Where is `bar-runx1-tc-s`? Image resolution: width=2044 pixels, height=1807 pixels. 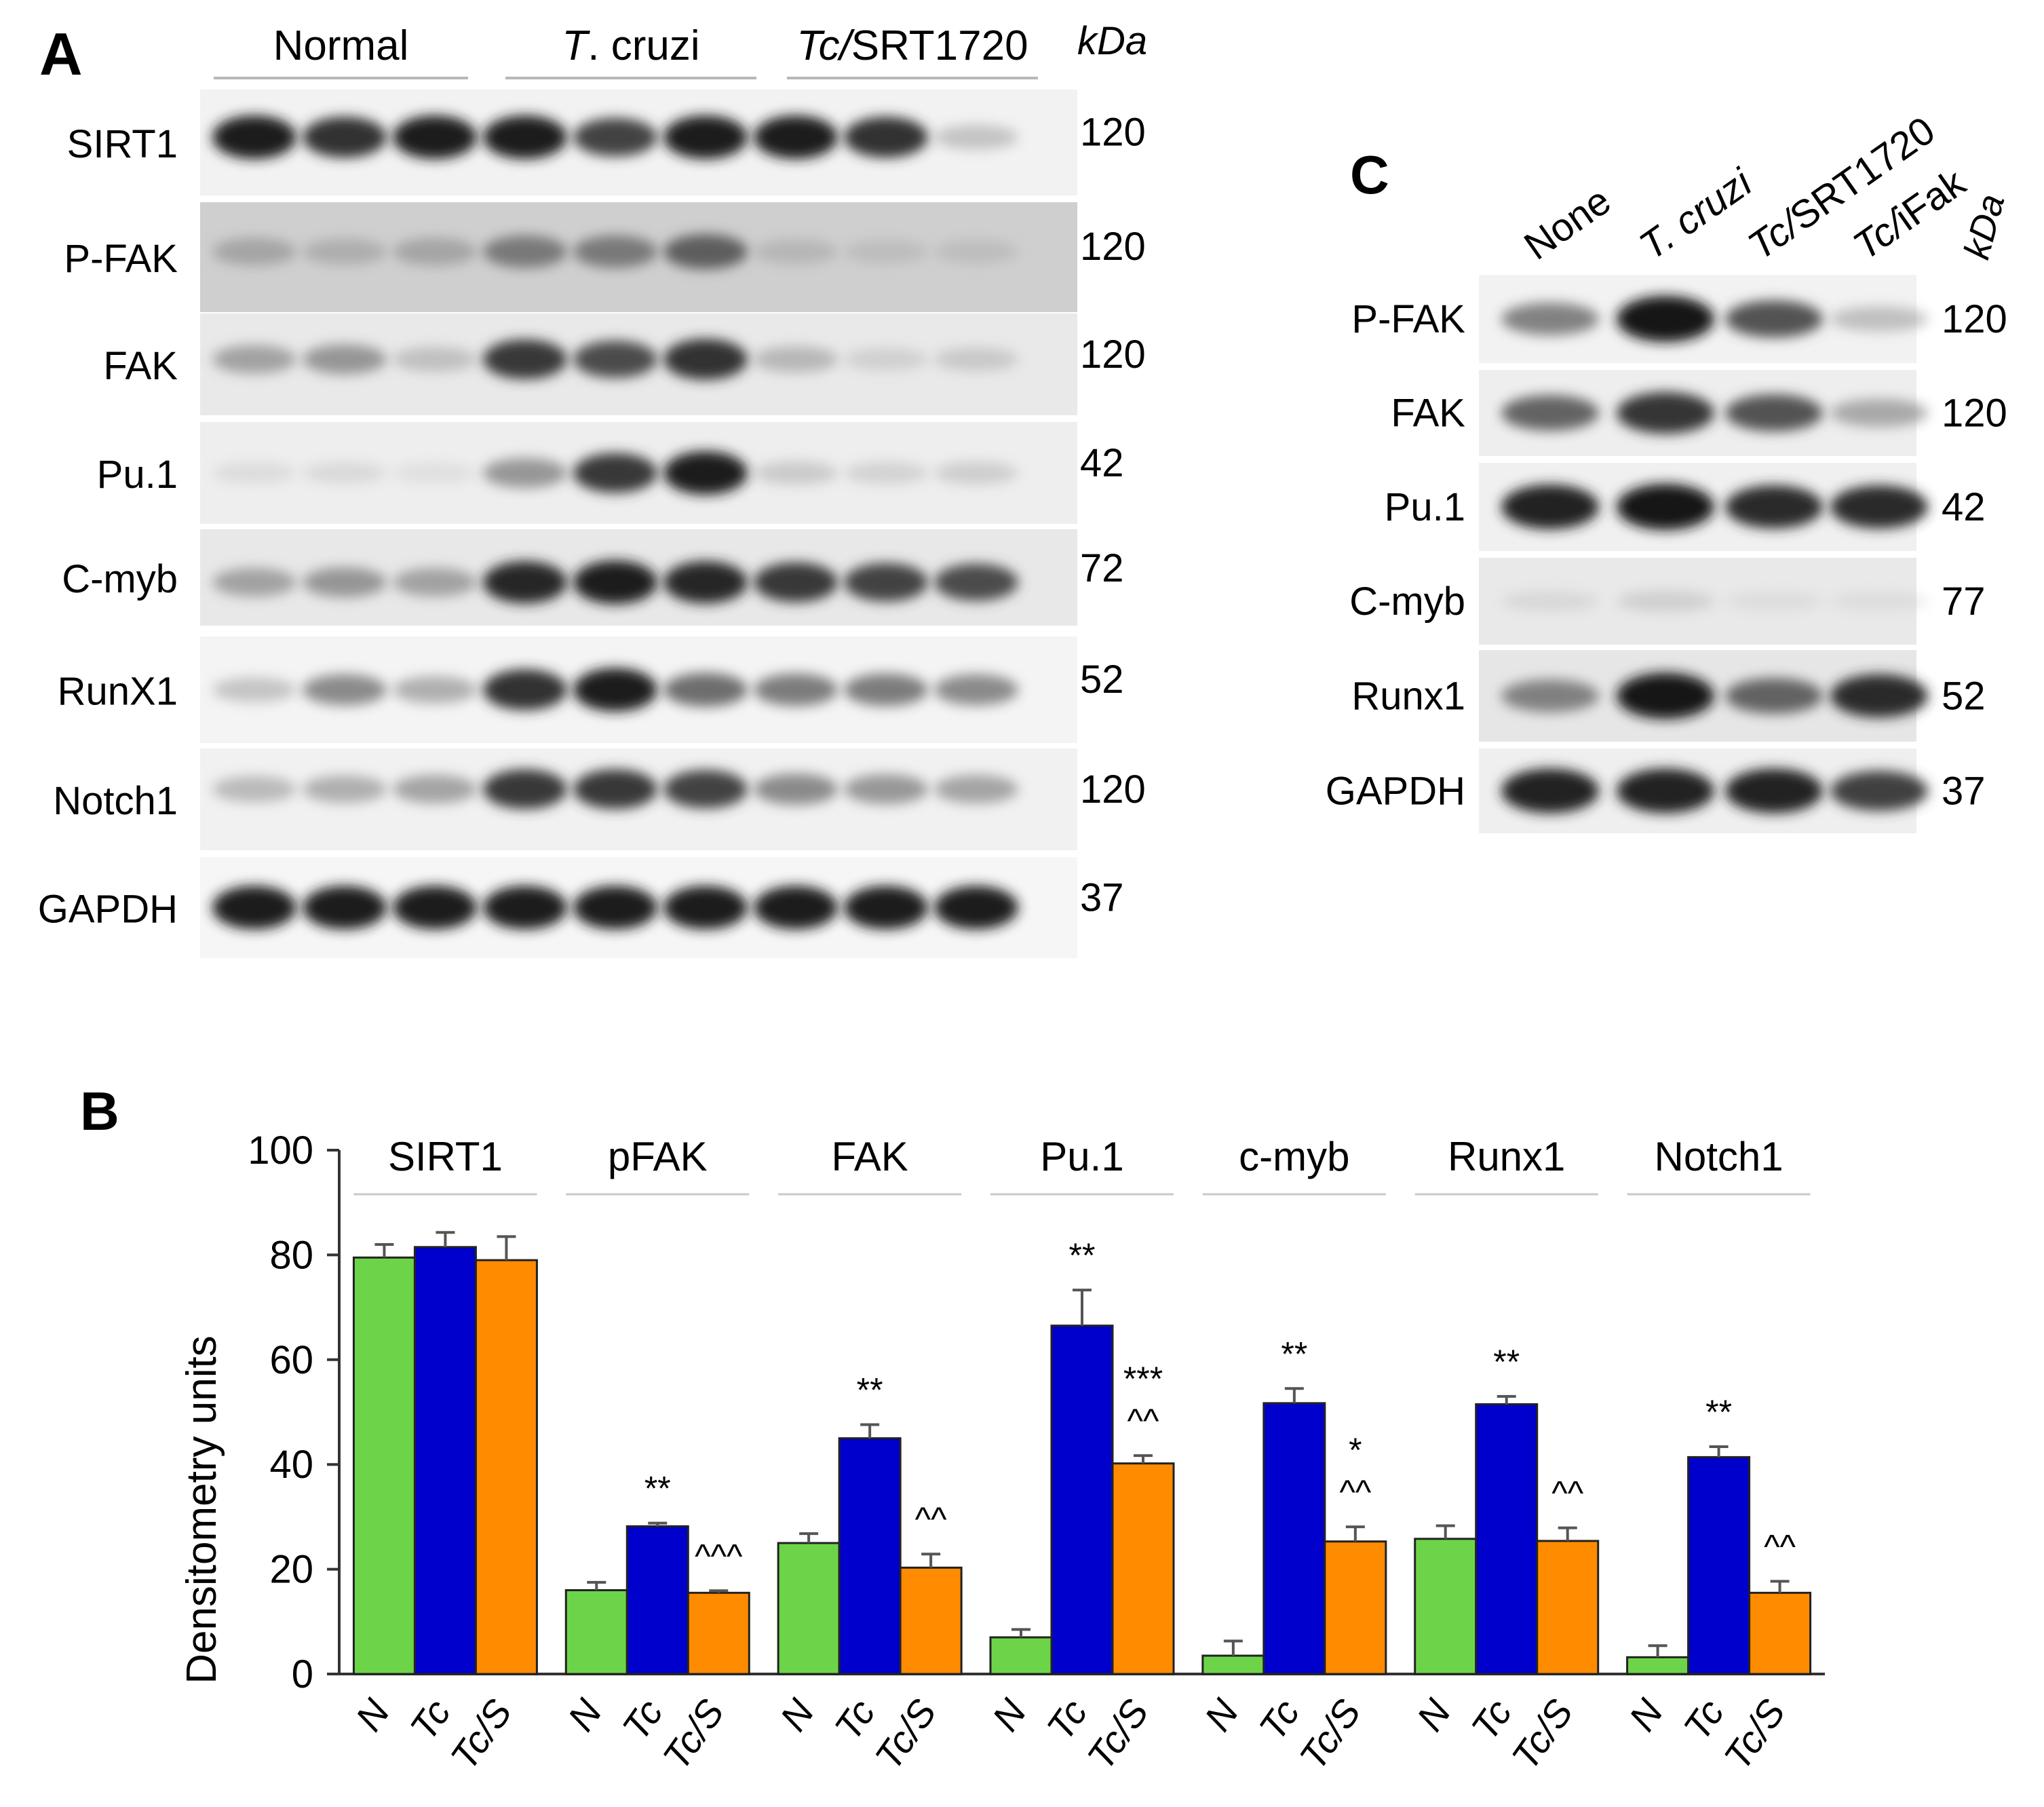
bar-runx1-tc-s is located at coordinates (1568, 1608).